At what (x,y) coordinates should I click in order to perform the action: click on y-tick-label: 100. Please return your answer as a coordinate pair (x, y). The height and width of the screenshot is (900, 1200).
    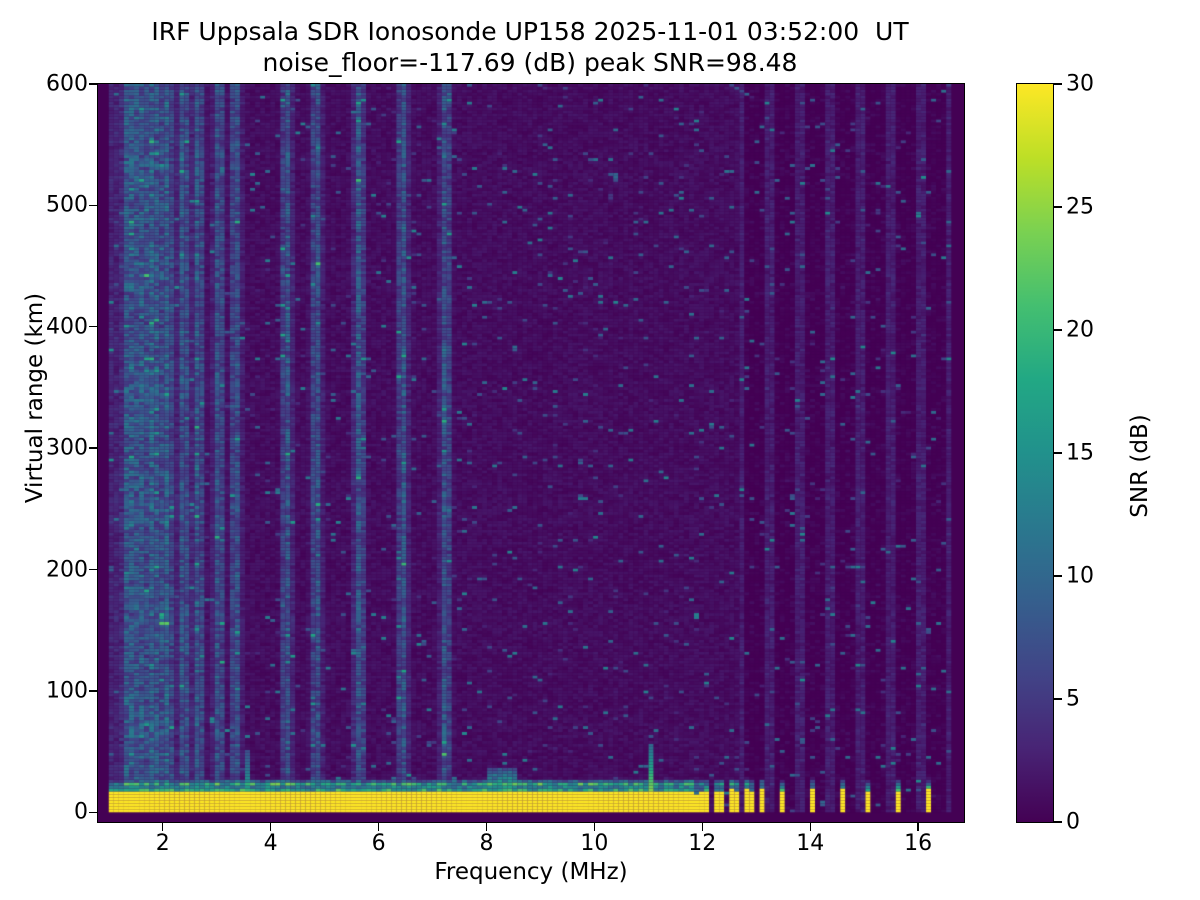
    Looking at the image, I should click on (67, 691).